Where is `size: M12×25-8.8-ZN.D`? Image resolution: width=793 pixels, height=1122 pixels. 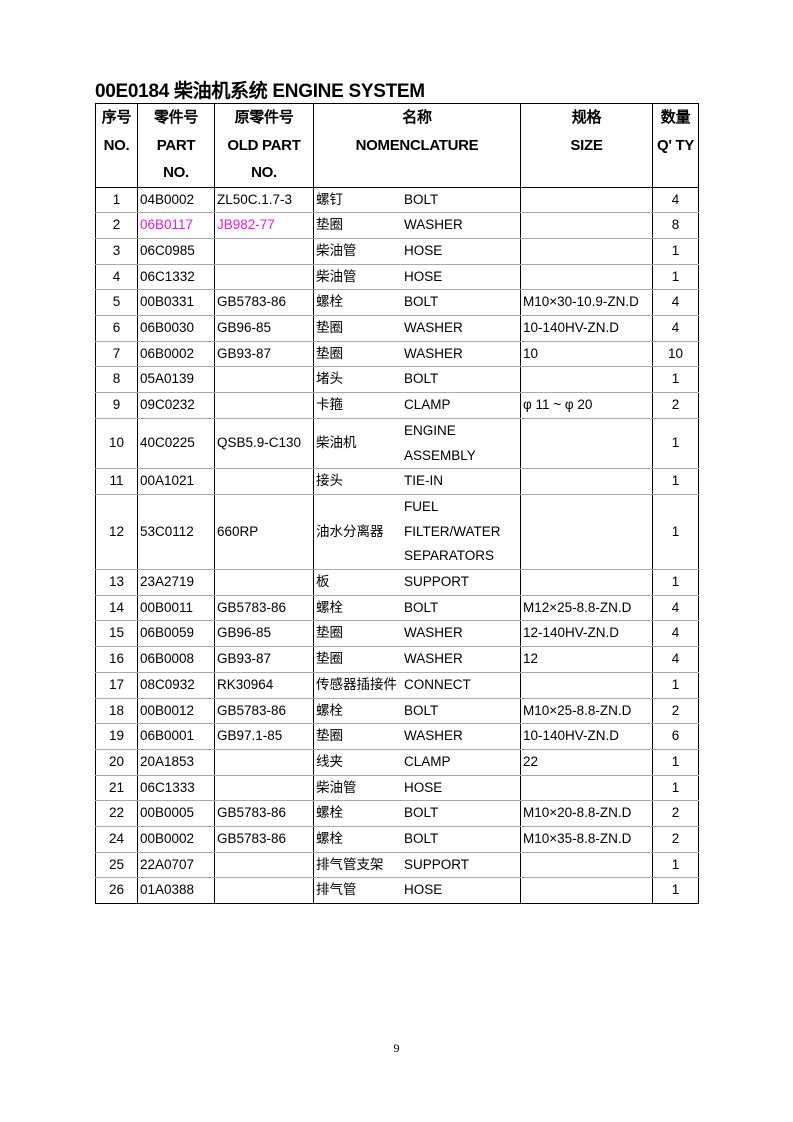 size: M12×25-8.8-ZN.D is located at coordinates (586, 608).